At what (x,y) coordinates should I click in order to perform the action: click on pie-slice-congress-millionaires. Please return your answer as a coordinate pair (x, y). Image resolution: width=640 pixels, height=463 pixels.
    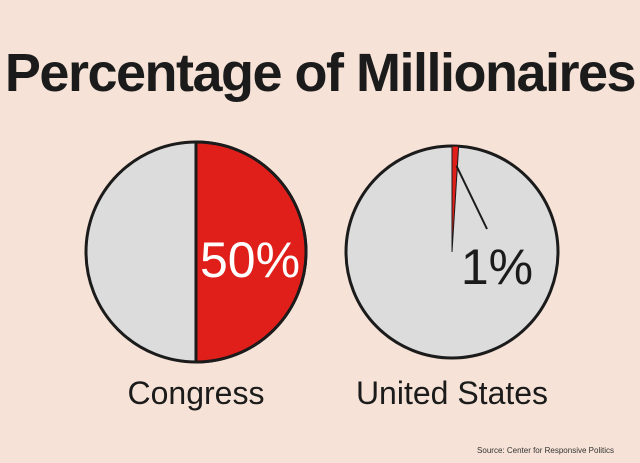
    Looking at the image, I should click on (251, 252).